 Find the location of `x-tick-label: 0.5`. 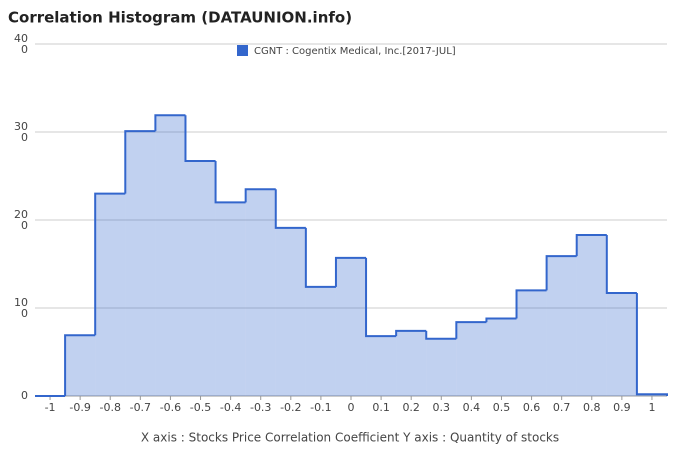

x-tick-label: 0.5 is located at coordinates (502, 407).